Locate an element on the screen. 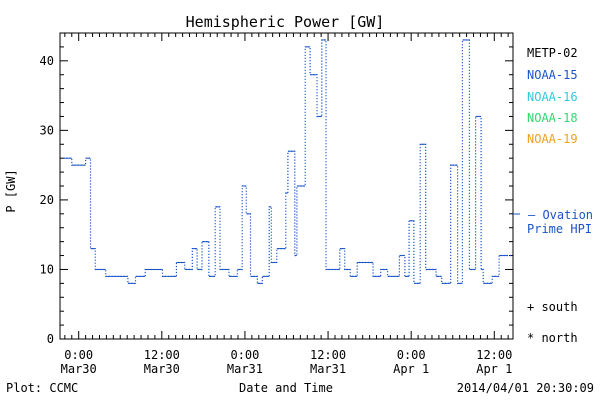  footer-left: Plot: CCMC is located at coordinates (42, 388).